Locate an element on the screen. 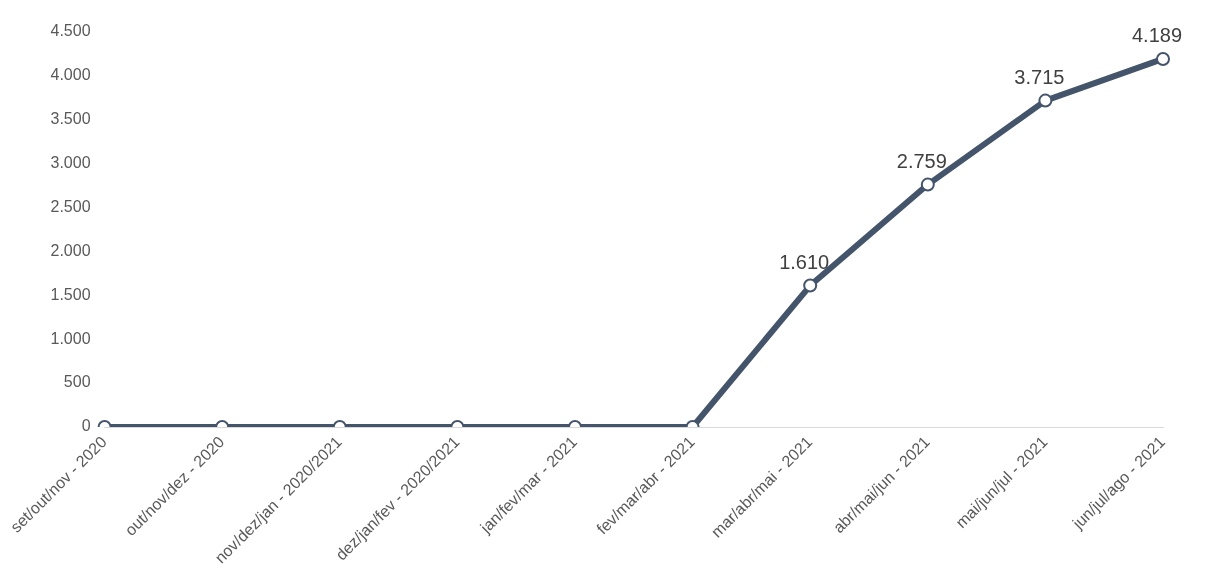  y-tick-label: 2.500 is located at coordinates (70, 206).